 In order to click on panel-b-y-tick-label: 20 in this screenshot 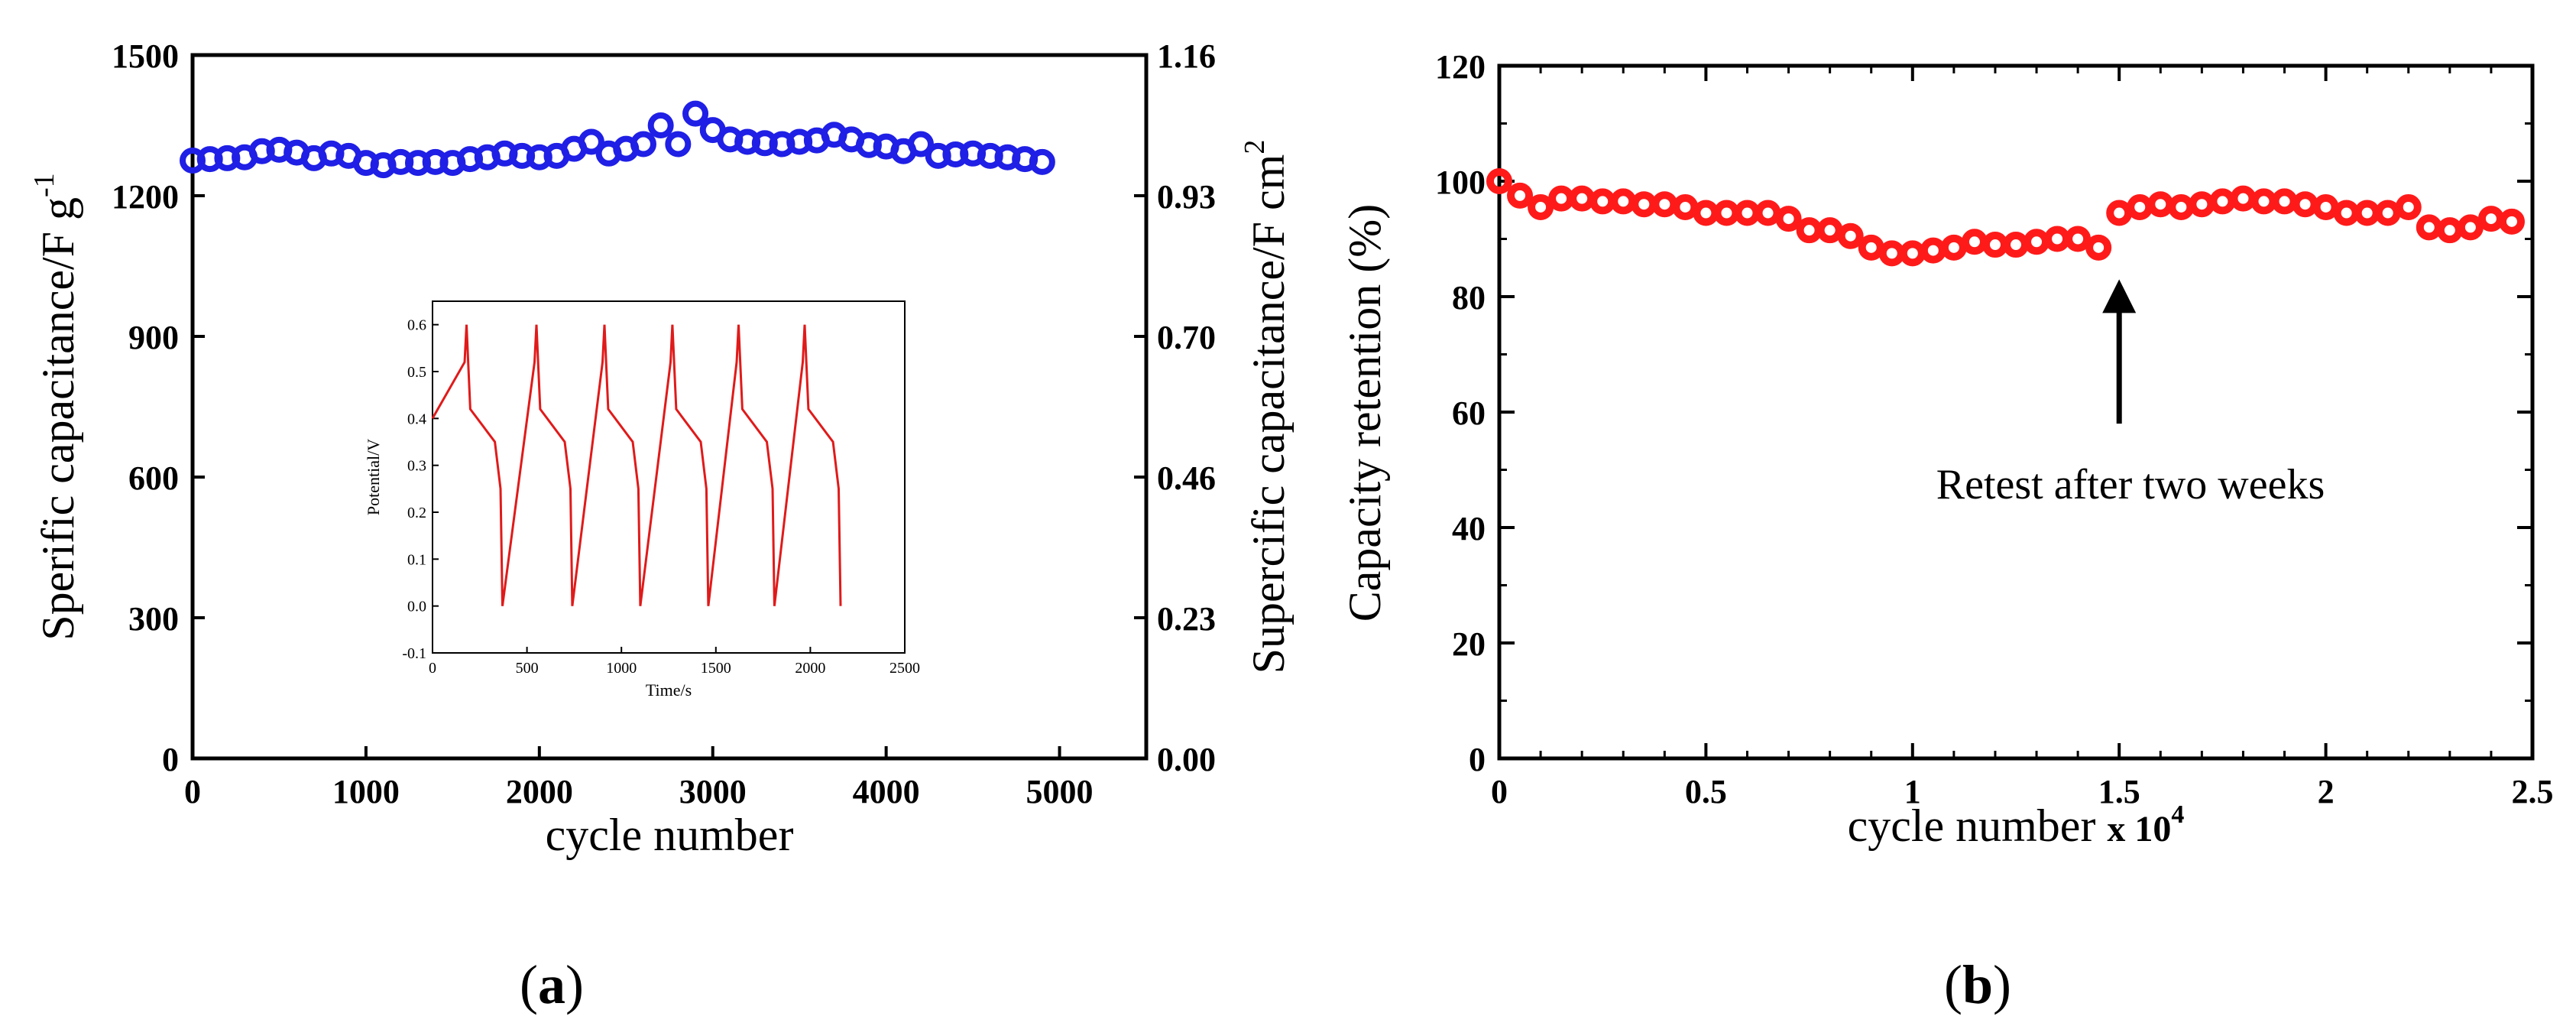, I will do `click(1469, 644)`.